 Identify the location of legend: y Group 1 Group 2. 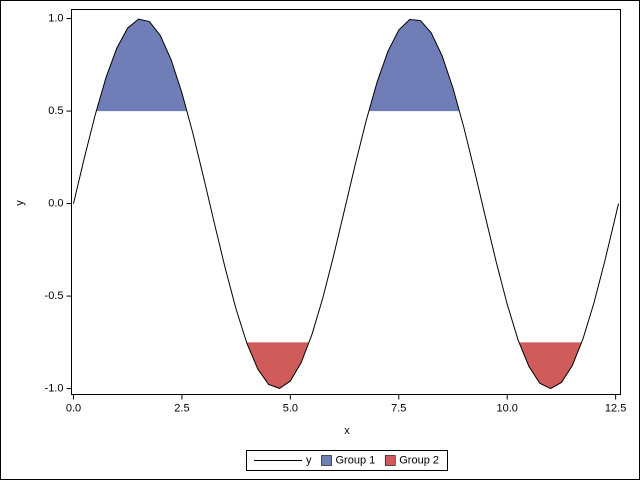
(347, 460).